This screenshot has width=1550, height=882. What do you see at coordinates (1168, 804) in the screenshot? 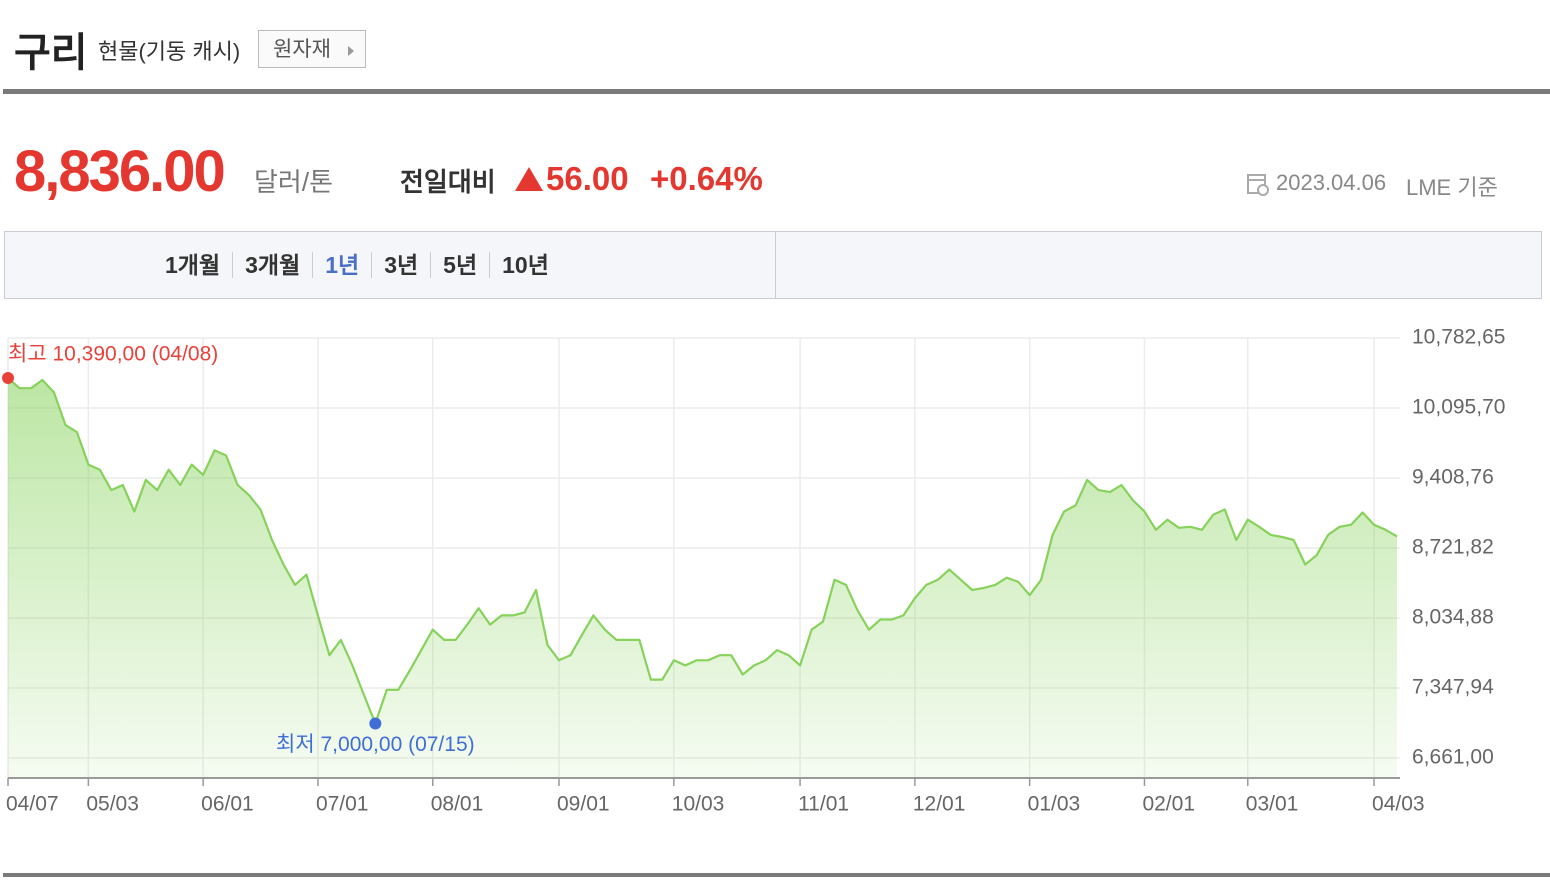
I see `x-tick-label: 02/01` at bounding box center [1168, 804].